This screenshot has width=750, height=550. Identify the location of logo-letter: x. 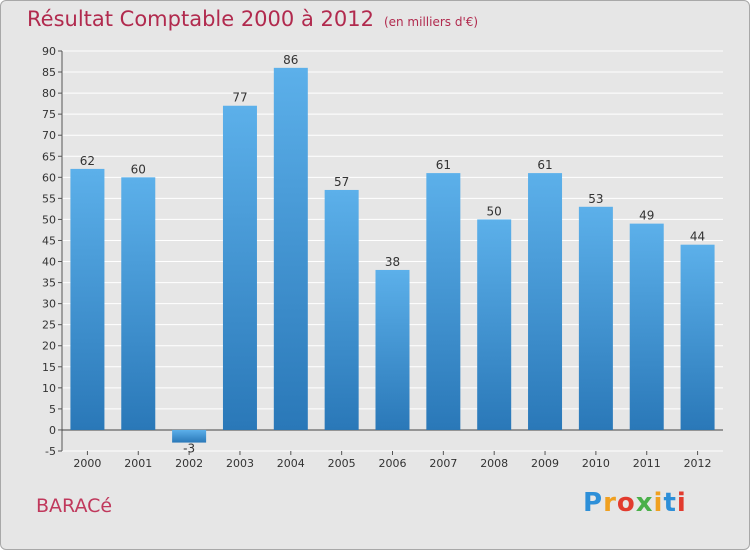
(644, 503).